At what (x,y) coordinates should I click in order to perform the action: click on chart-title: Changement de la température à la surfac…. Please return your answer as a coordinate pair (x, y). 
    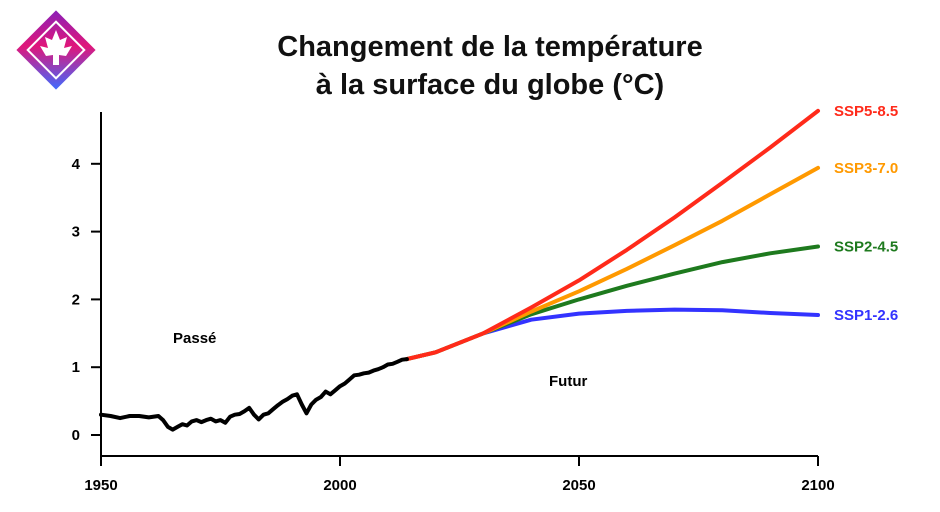
    Looking at the image, I should click on (490, 66).